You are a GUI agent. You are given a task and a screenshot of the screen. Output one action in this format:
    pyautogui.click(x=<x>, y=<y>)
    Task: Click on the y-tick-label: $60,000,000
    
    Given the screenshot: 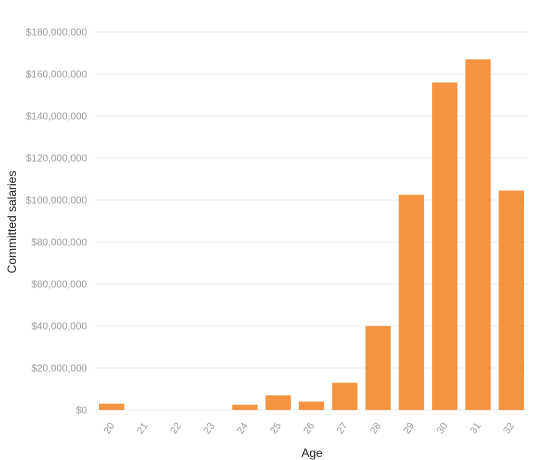 What is the action you would take?
    pyautogui.click(x=59, y=285)
    